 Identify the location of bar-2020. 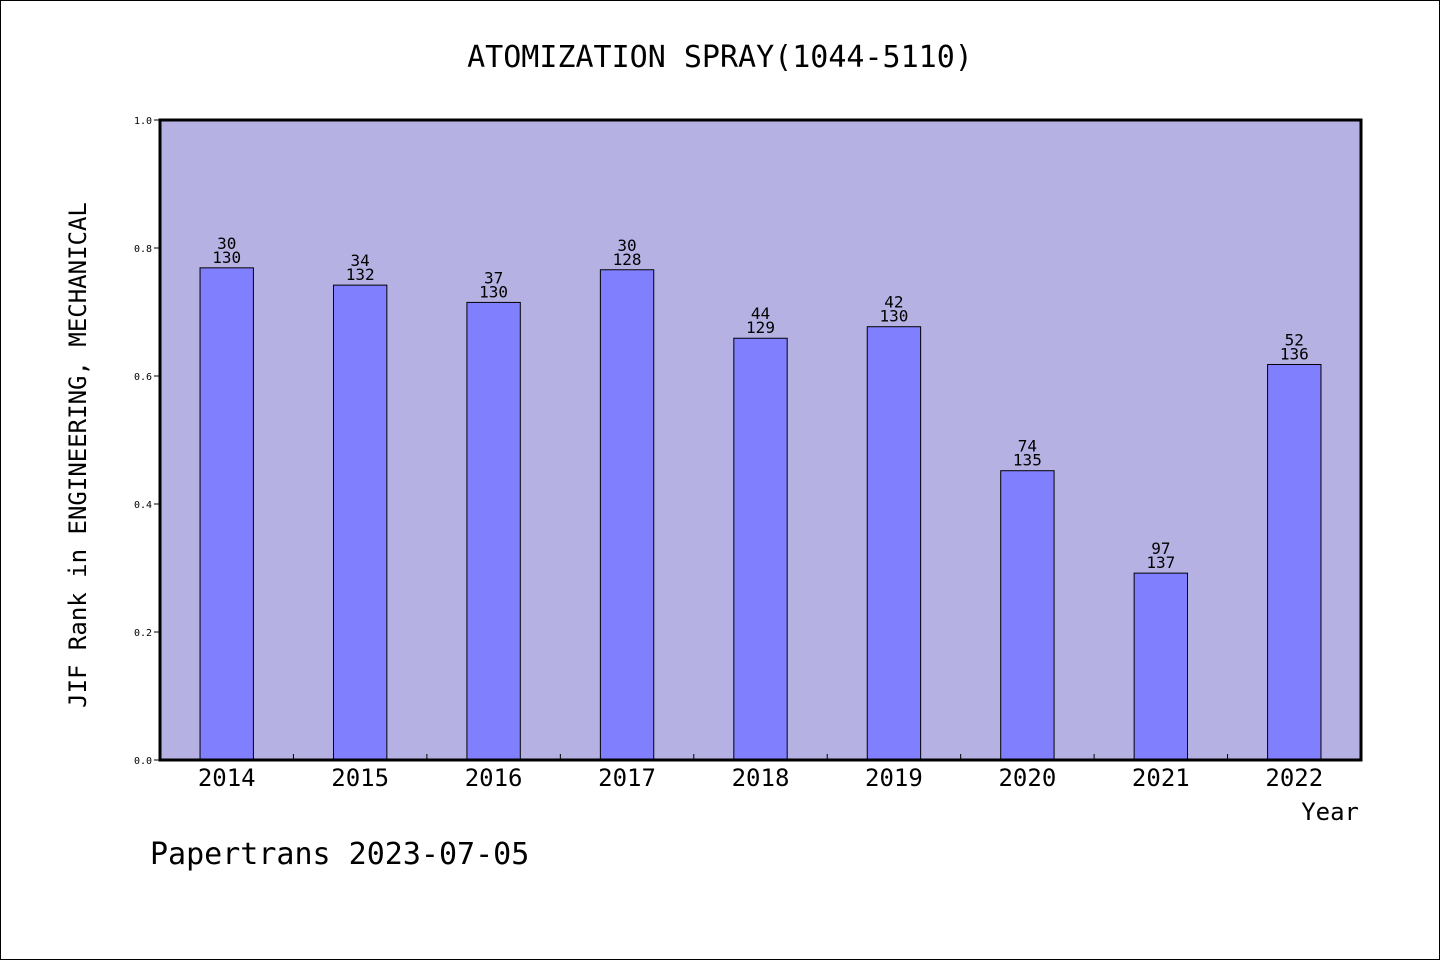
(1027, 615).